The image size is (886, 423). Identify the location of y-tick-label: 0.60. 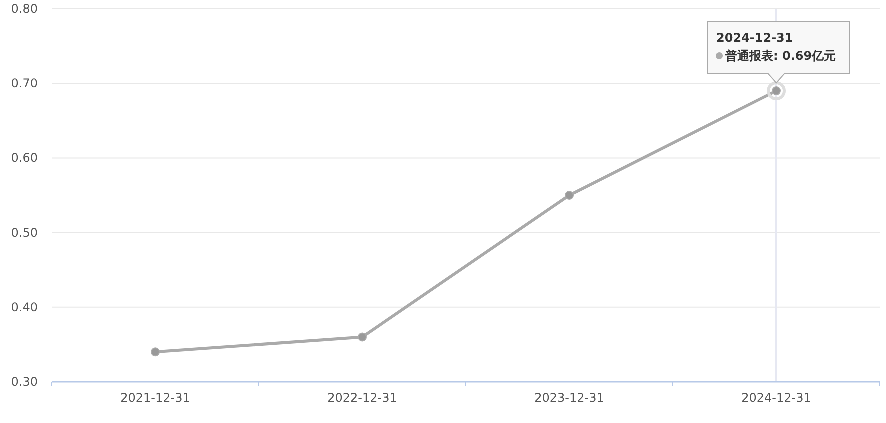
(24, 158).